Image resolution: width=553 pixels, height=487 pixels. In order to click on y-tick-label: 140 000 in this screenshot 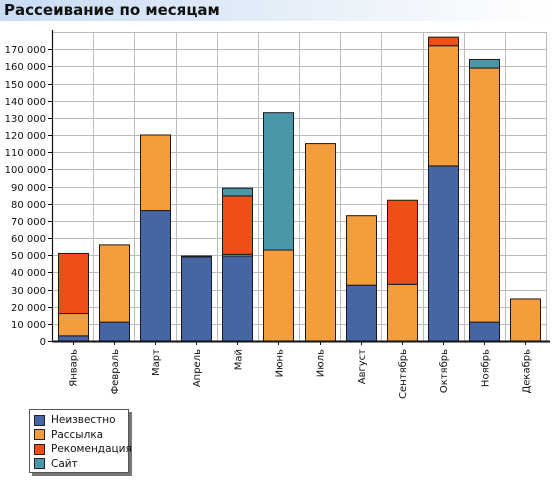, I will do `click(25, 102)`.